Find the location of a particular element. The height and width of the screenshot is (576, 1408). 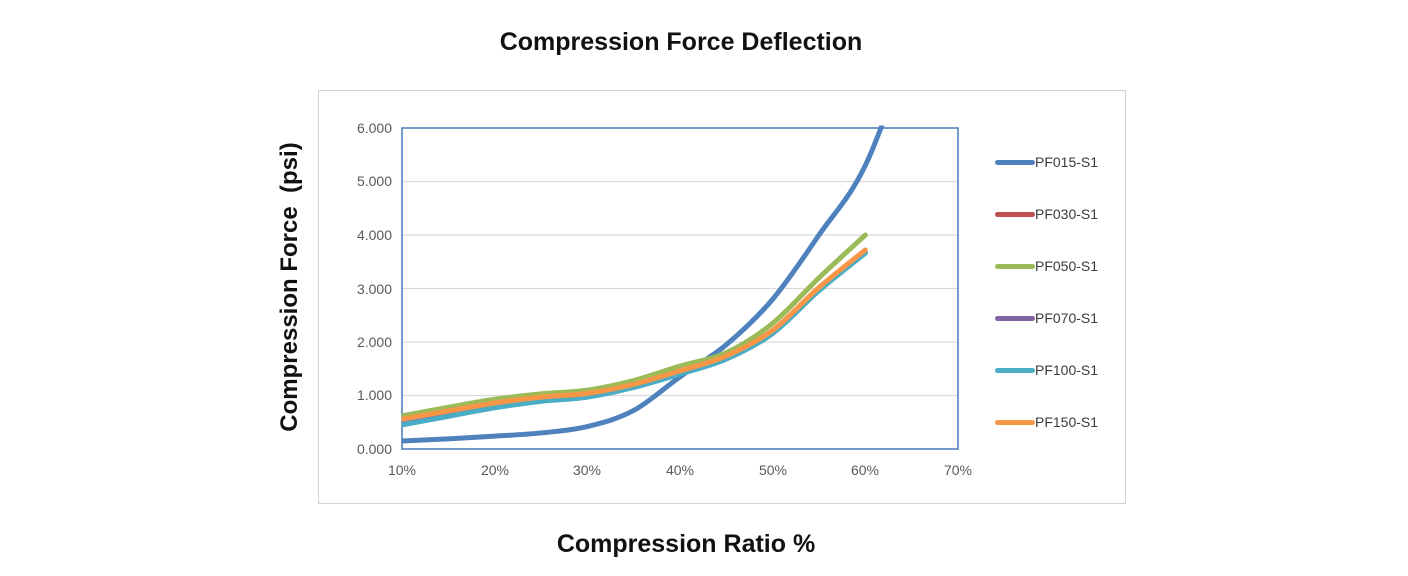

legend-item: PF015-S1 is located at coordinates (1046, 162).